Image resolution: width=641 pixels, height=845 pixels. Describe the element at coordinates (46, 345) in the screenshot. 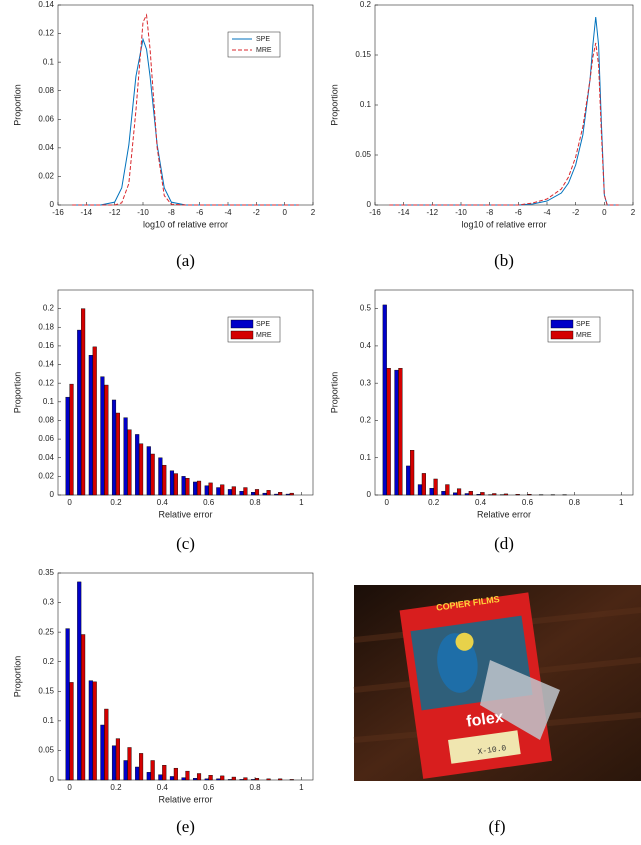

I see `y-tick-label: 0.16` at that location.